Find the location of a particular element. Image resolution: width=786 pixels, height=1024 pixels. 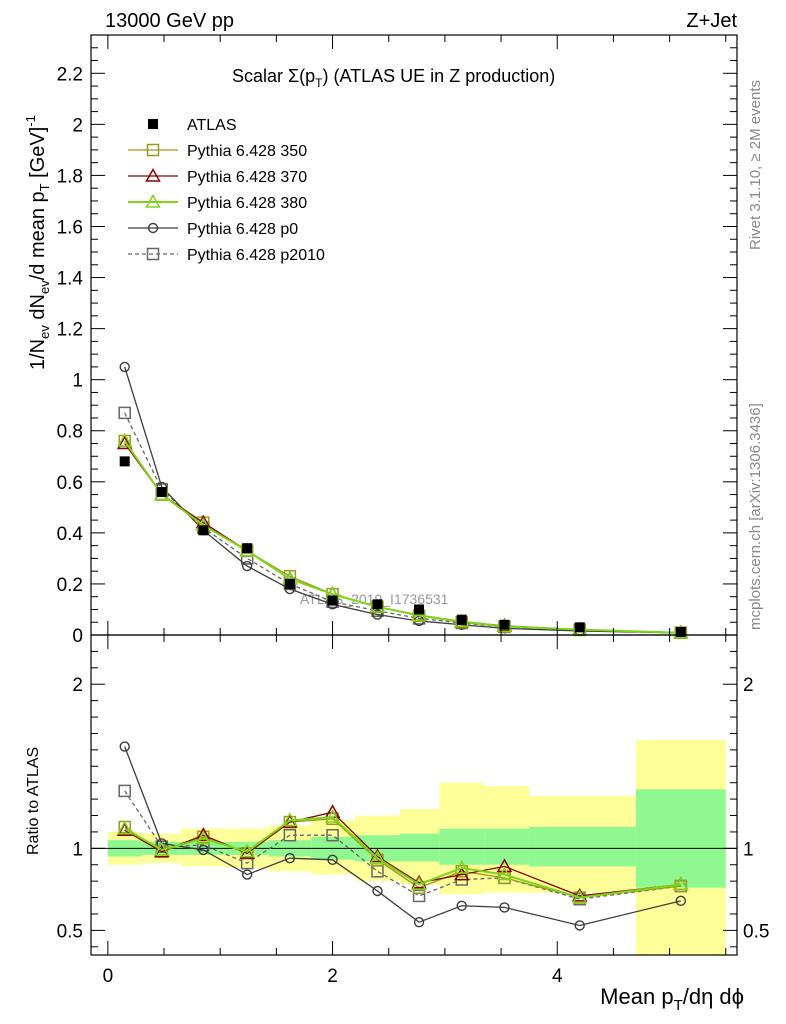

legend-label-2: Pythia 6.428 370 is located at coordinates (247, 177).